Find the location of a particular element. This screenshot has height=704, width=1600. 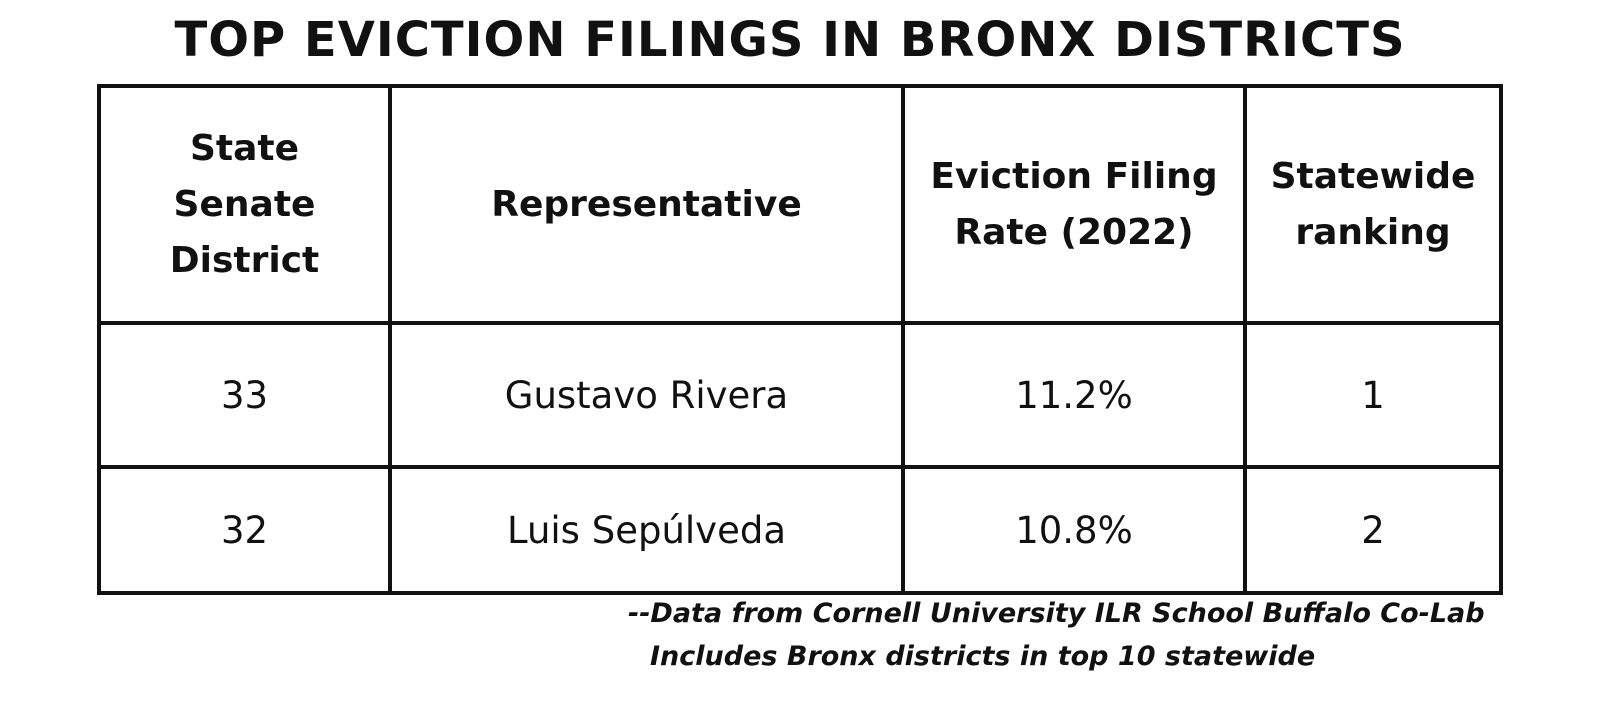

header-cell: Representative is located at coordinates (646, 204).